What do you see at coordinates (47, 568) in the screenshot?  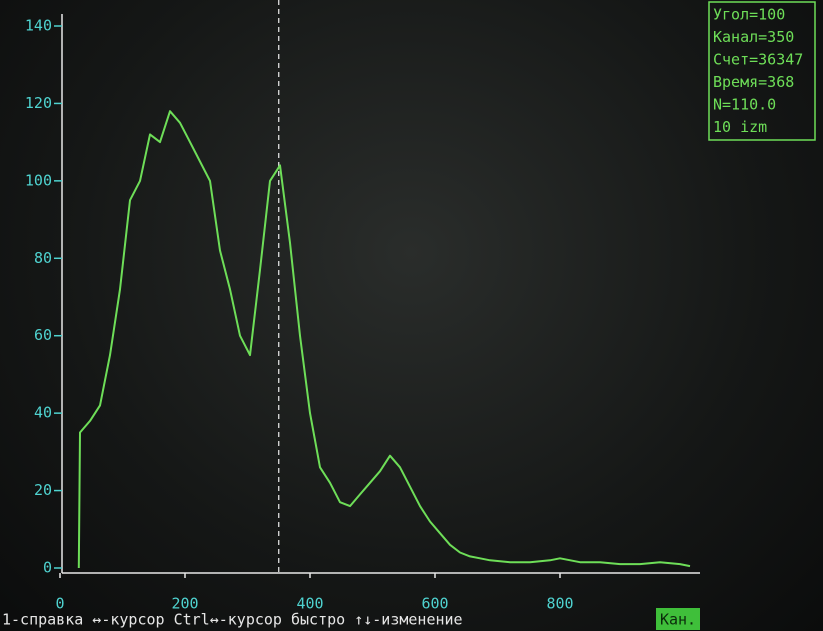 I see `y-tick-label: 0` at bounding box center [47, 568].